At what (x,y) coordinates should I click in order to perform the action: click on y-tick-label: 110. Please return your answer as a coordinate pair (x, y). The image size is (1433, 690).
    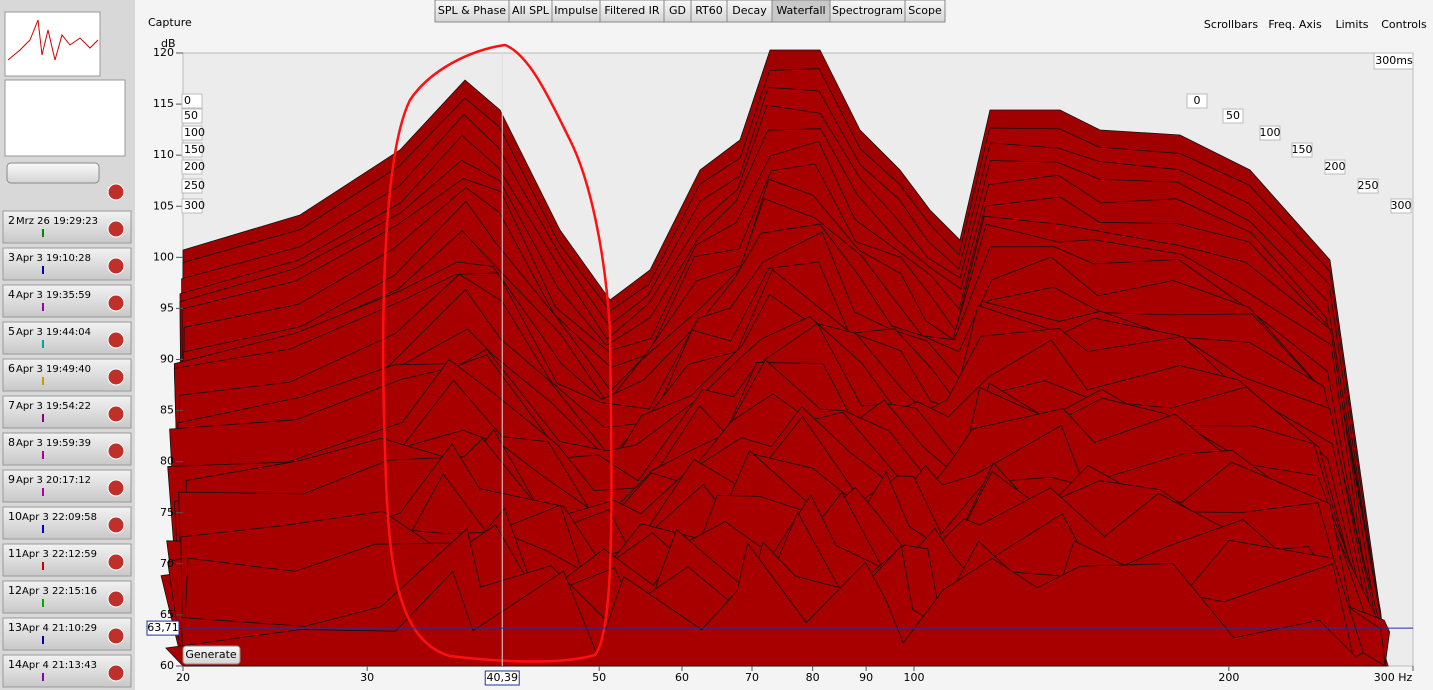
    Looking at the image, I should click on (163, 154).